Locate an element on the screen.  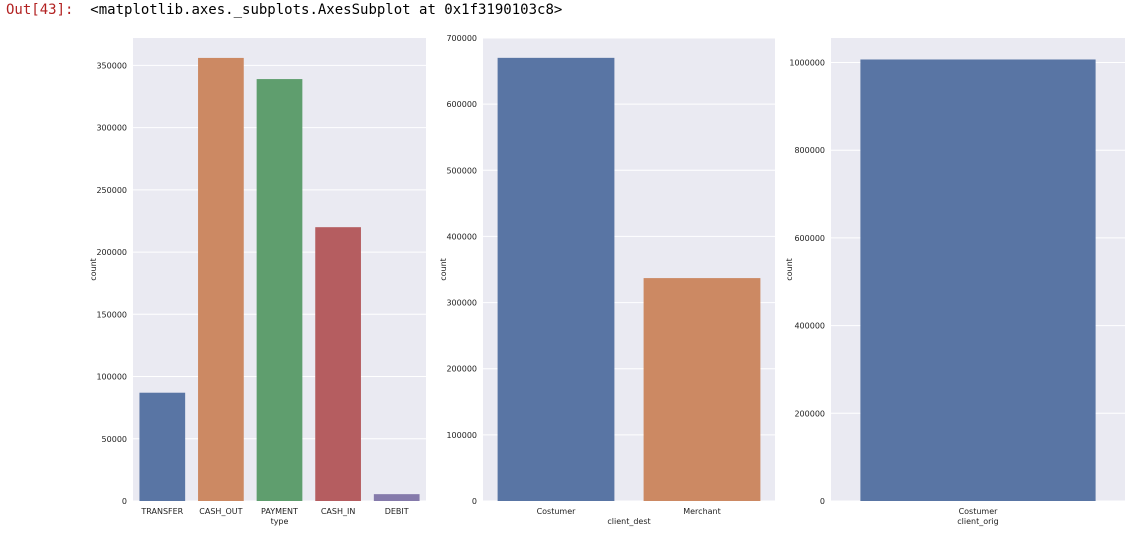
bar-costumer is located at coordinates (556, 279).